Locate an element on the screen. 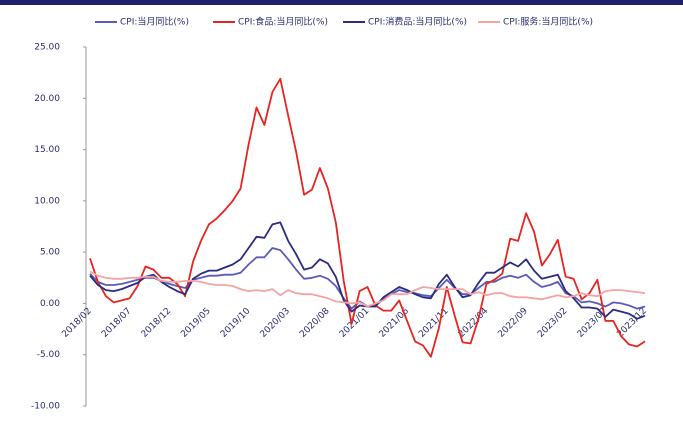 This screenshot has height=421, width=683. x-tick-label: 2020/08 is located at coordinates (315, 323).